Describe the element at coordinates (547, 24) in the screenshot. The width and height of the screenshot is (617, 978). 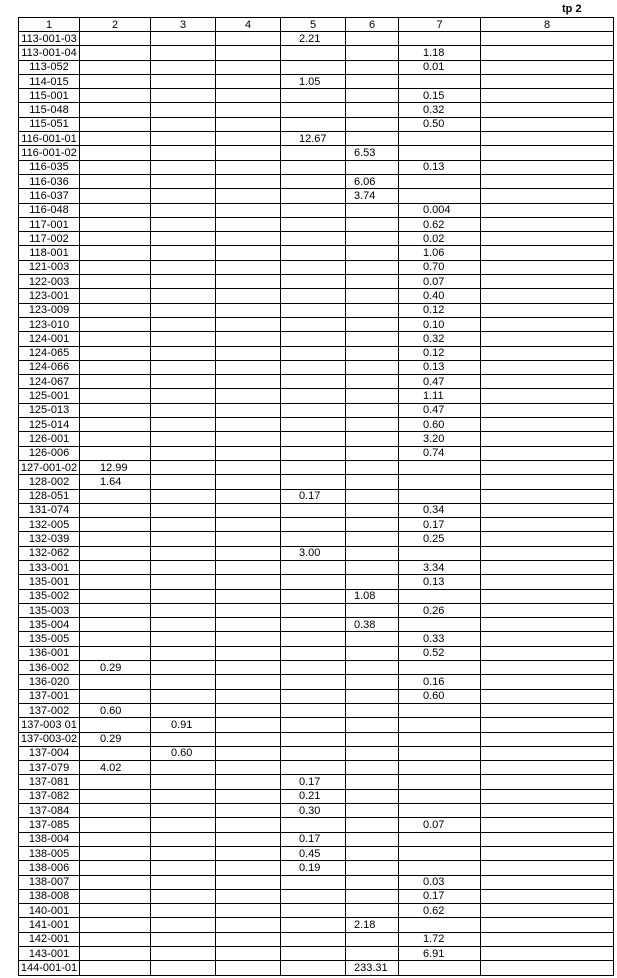
I see `column-header: 8` at that location.